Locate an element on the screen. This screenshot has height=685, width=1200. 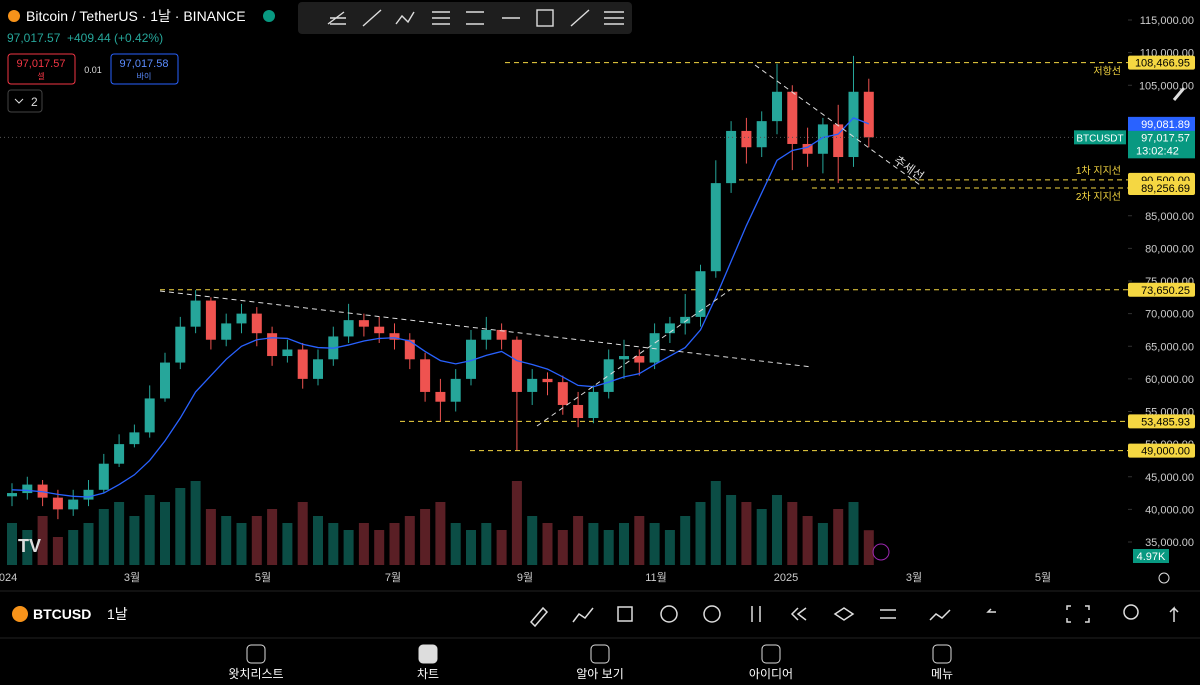
y-tick-label: 80,000.00 is located at coordinates (1169, 249).